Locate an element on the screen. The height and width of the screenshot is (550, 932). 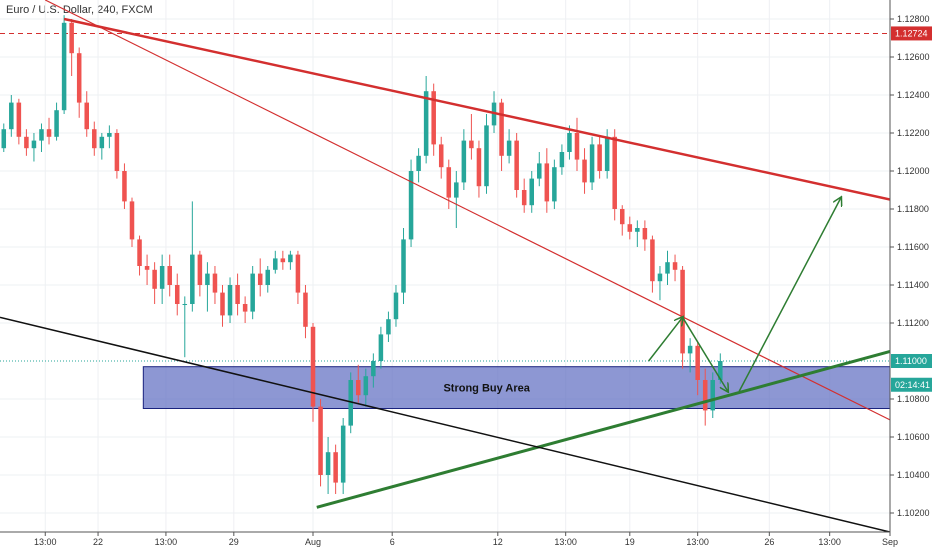
price-tick-label: 1.12800 is located at coordinates (913, 19).